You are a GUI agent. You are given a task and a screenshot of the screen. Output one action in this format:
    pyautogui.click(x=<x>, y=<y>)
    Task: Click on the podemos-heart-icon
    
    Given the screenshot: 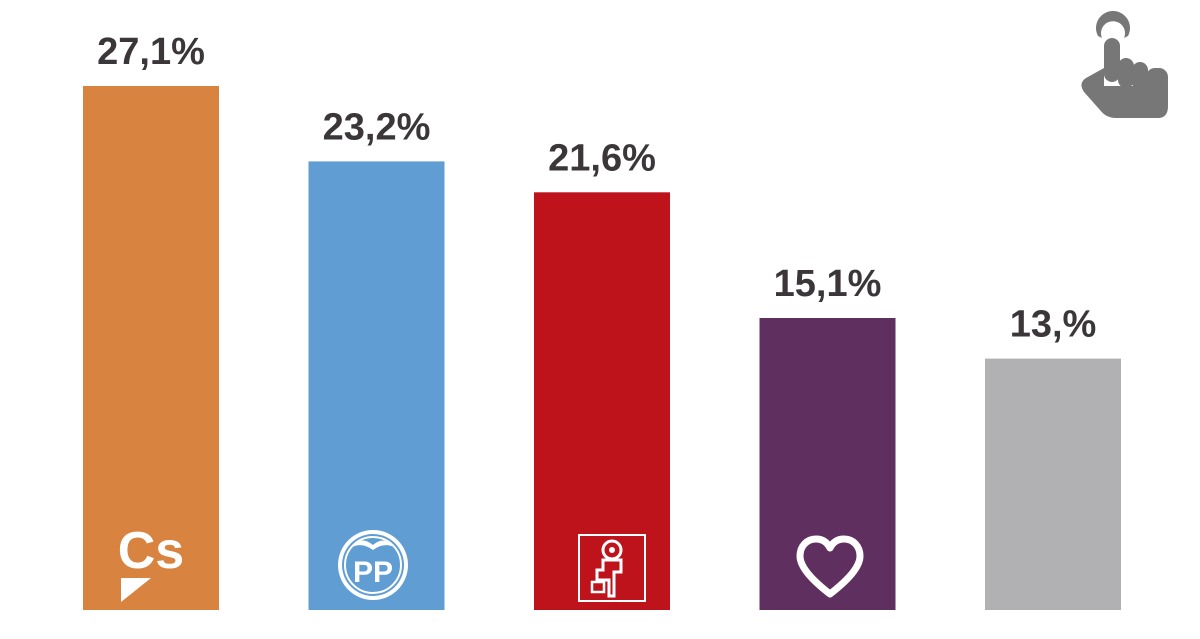 What is the action you would take?
    pyautogui.click(x=830, y=566)
    